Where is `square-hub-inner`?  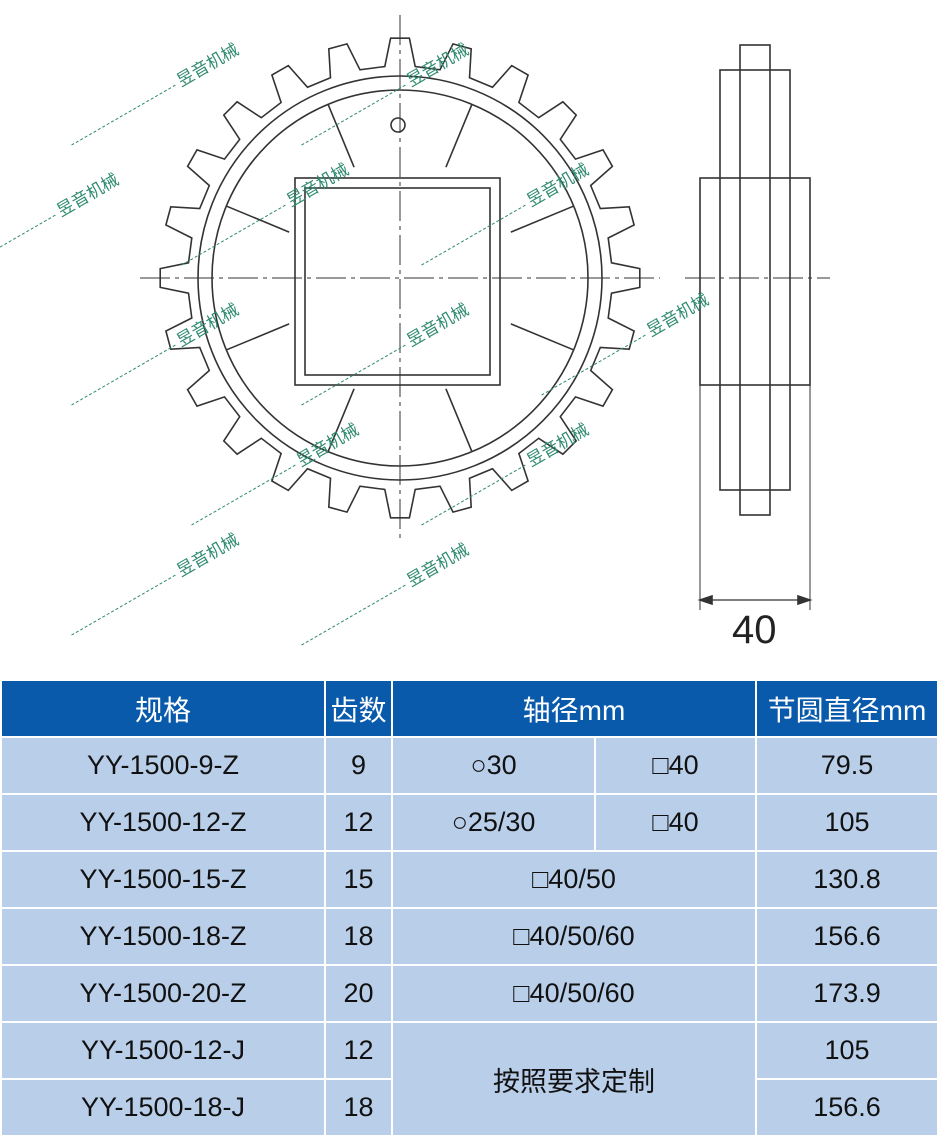
square-hub-inner is located at coordinates (397, 281).